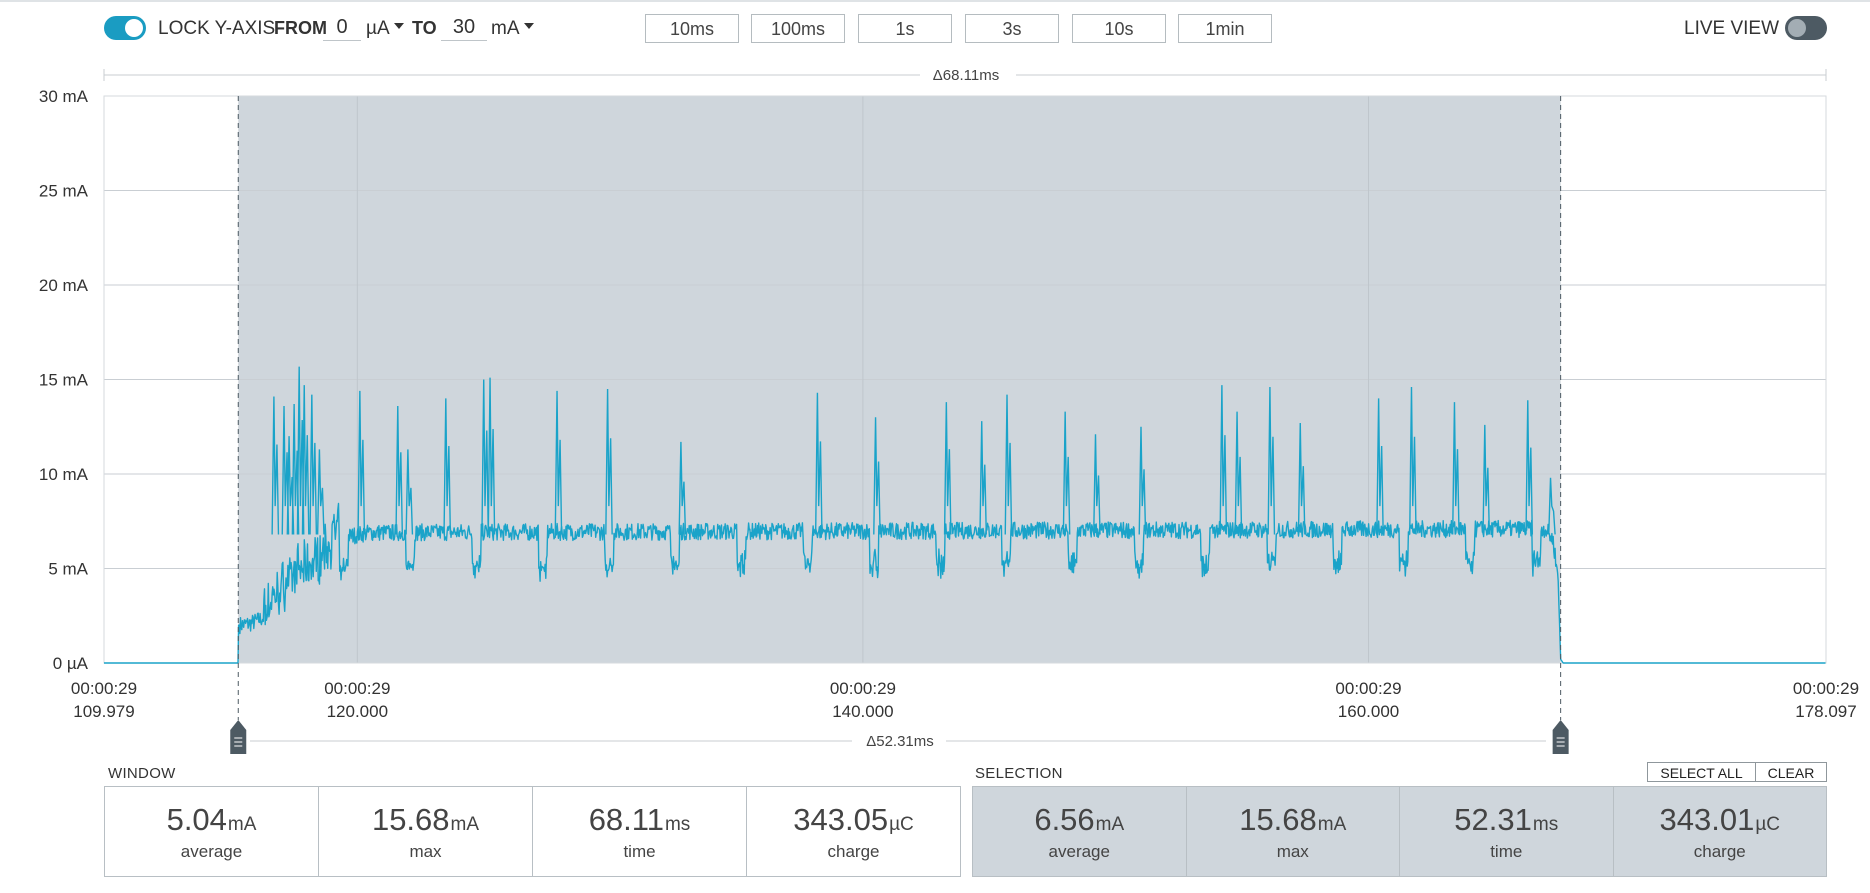 The image size is (1870, 893). Describe the element at coordinates (1493, 819) in the screenshot. I see `stat-value: 52.31` at that location.